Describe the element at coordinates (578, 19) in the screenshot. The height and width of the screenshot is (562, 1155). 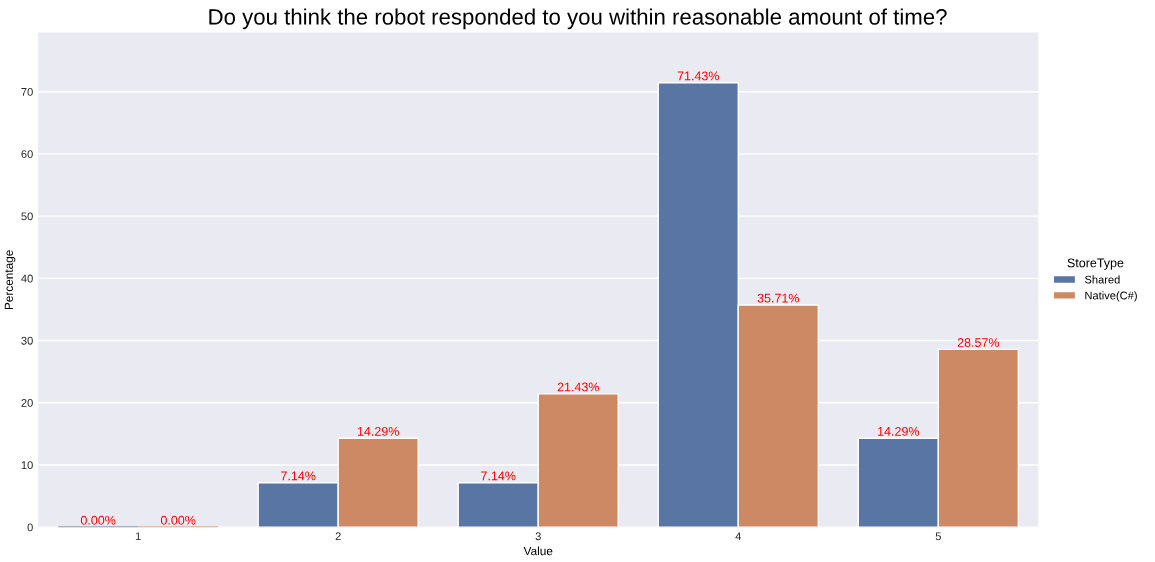
I see `chart-title: Do you think the robot responded to you within reasonable amount of time?` at that location.